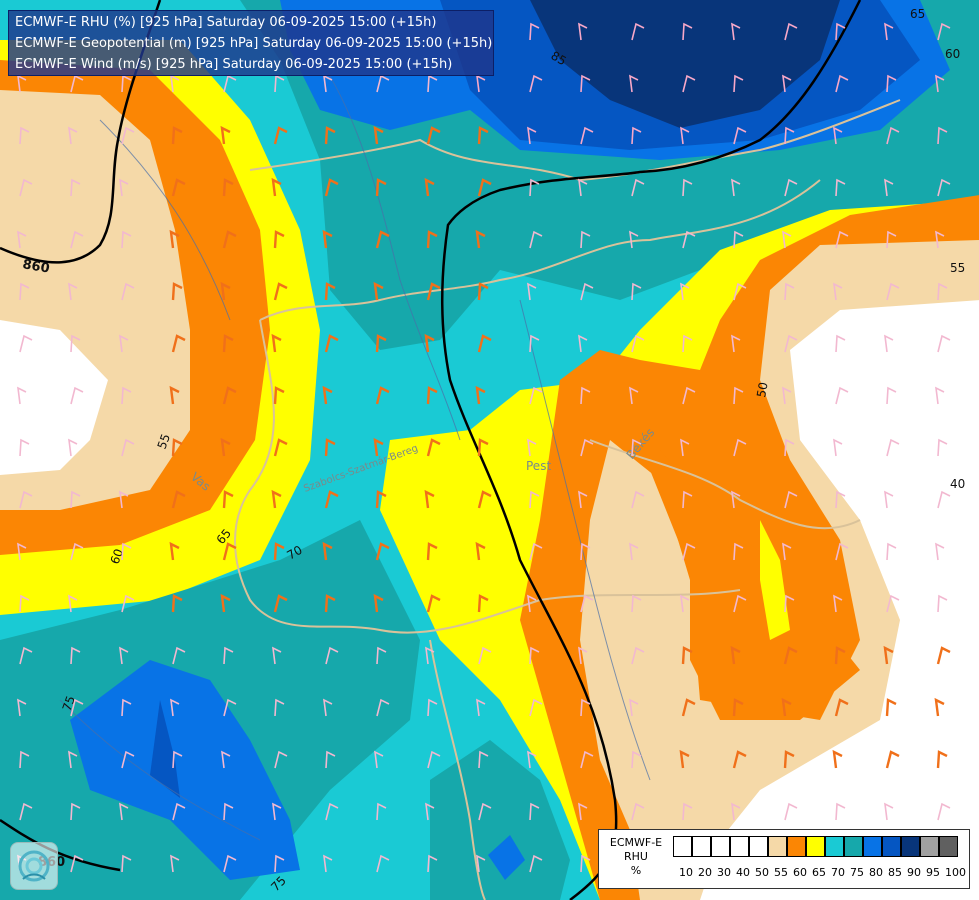 The height and width of the screenshot is (900, 979). Describe the element at coordinates (800, 872) in the screenshot. I see `legend-tick-label: 60` at that location.